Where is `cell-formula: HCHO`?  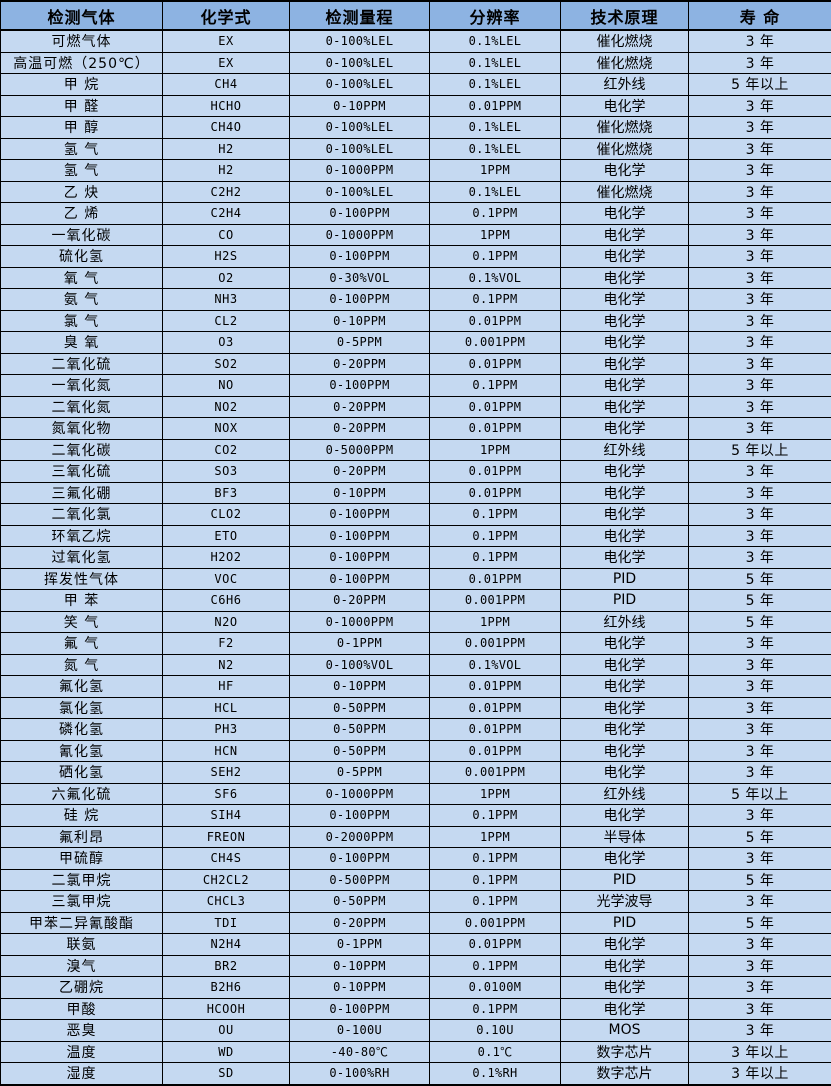
cell-formula: HCHO is located at coordinates (226, 106).